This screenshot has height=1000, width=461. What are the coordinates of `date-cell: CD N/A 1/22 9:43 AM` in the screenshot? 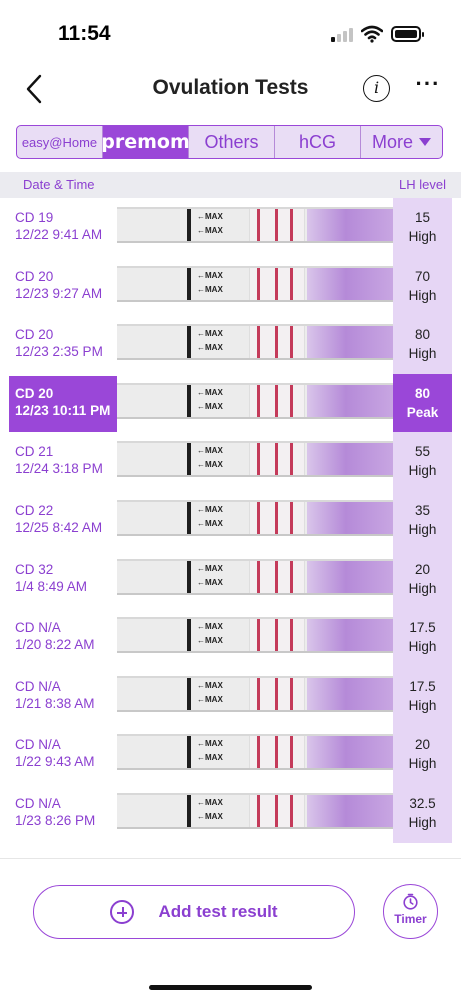 It's located at (63, 755).